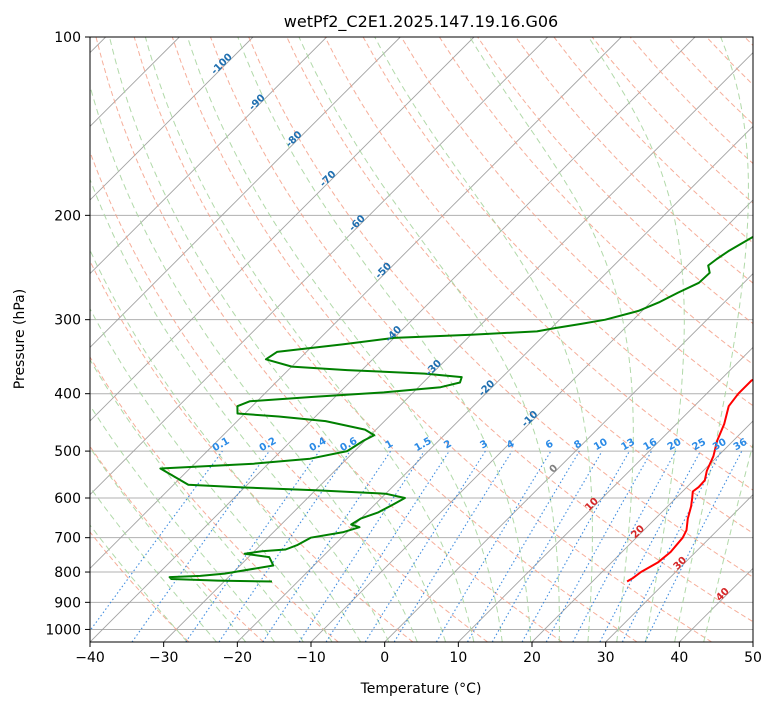 Image resolution: width=775 pixels, height=708 pixels. What do you see at coordinates (384, 658) in the screenshot?
I see `x-tick-label: 0` at bounding box center [384, 658].